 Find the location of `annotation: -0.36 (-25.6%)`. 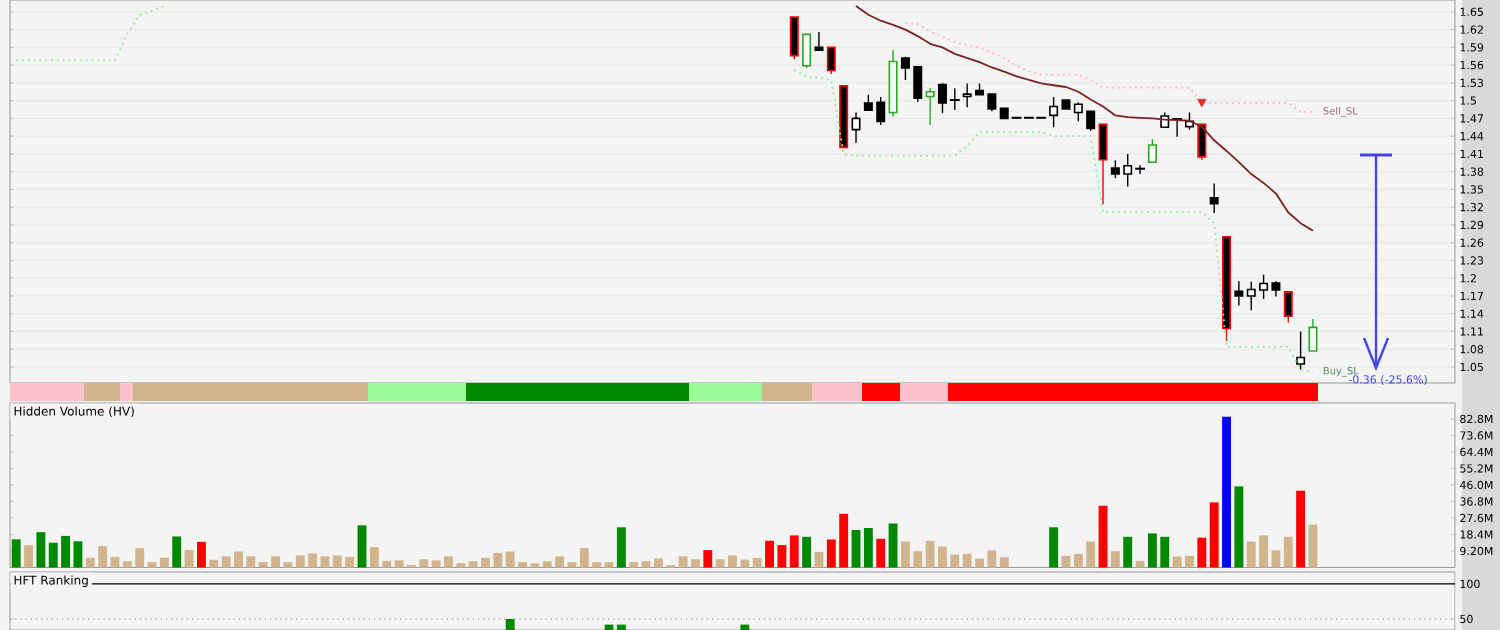

annotation: -0.36 (-25.6%) is located at coordinates (1387, 380).